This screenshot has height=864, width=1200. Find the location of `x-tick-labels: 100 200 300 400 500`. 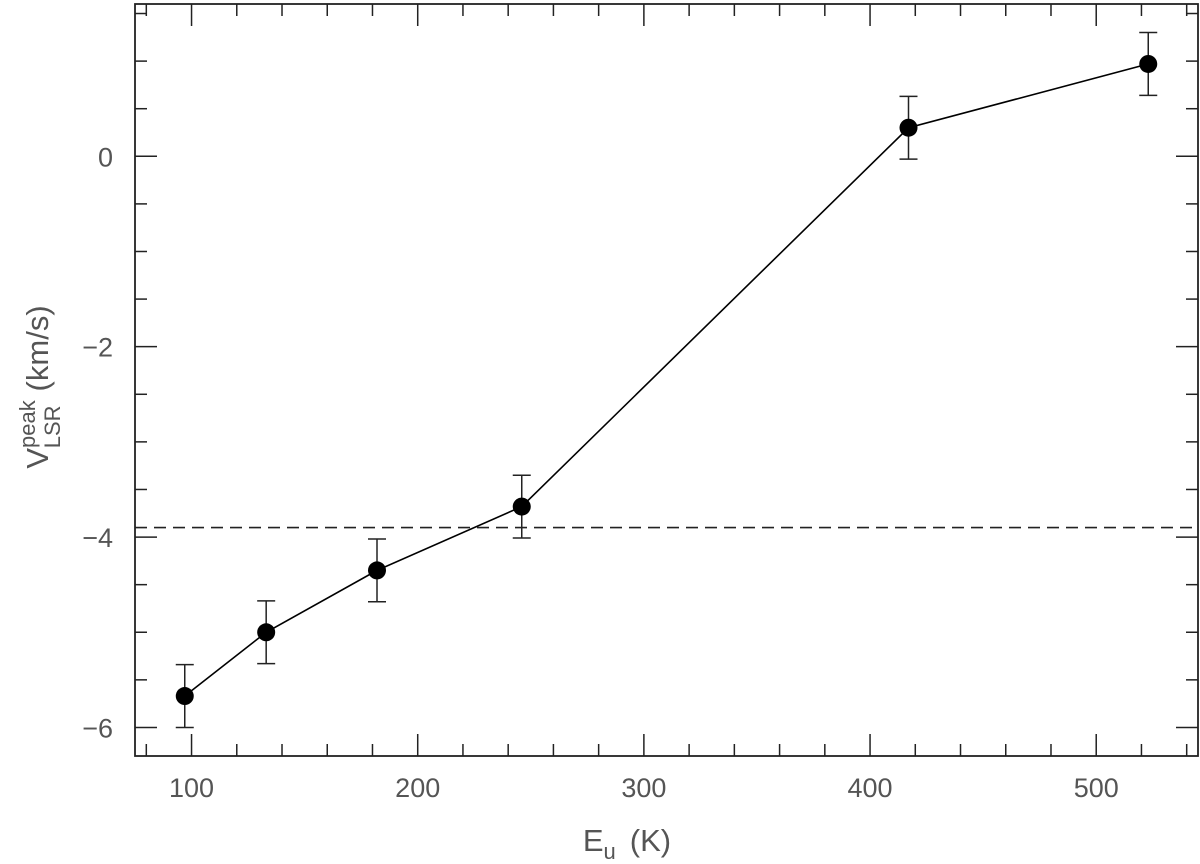

x-tick-labels: 100 200 300 400 500 is located at coordinates (644, 788).